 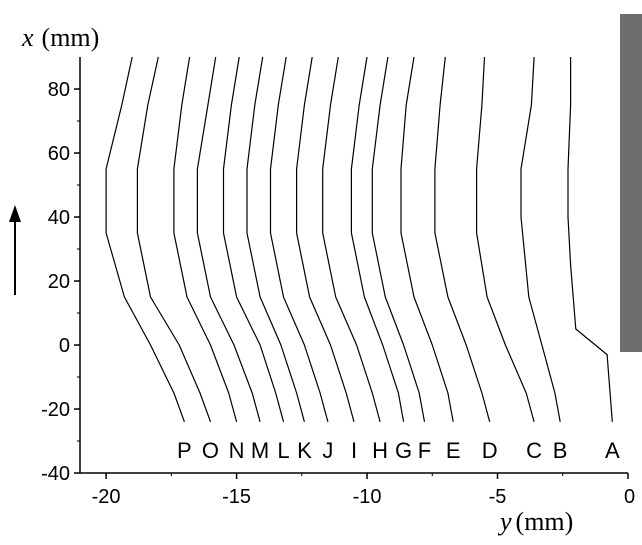 I want to click on y-tick-label: 80, so click(x=59, y=90).